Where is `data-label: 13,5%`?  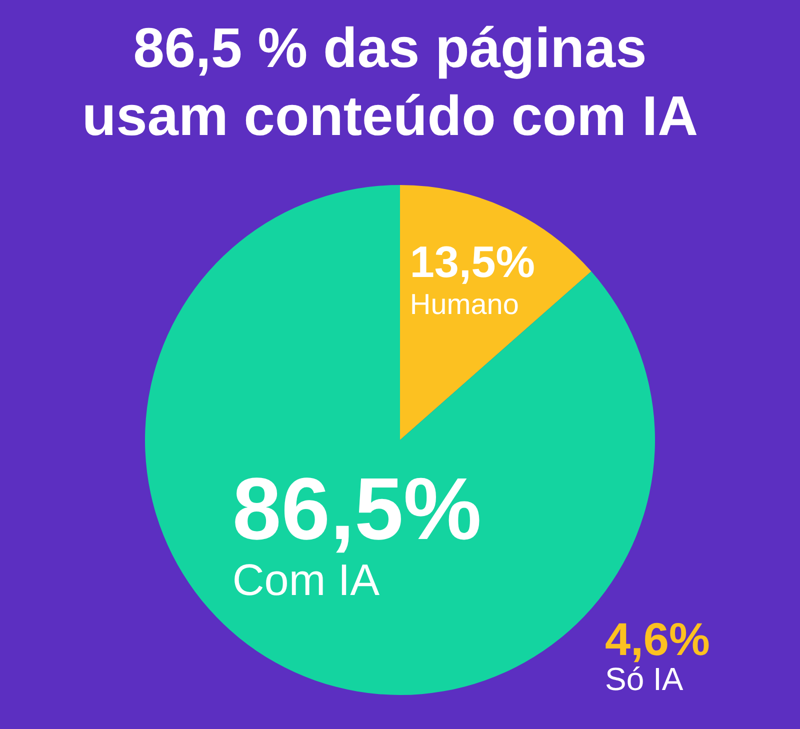 data-label: 13,5% is located at coordinates (472, 263).